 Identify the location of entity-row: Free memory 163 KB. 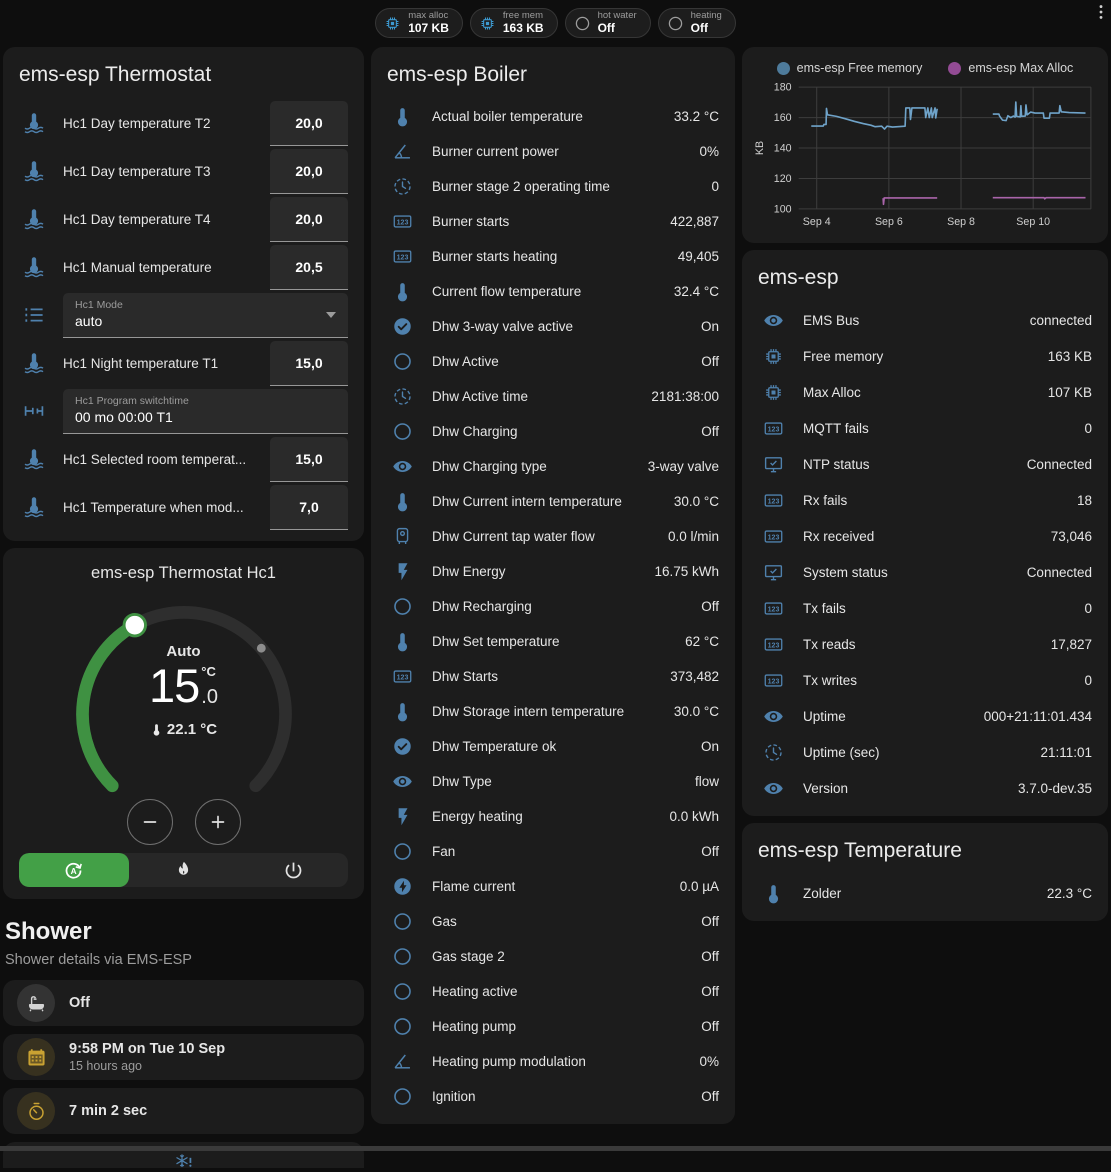
(925, 356).